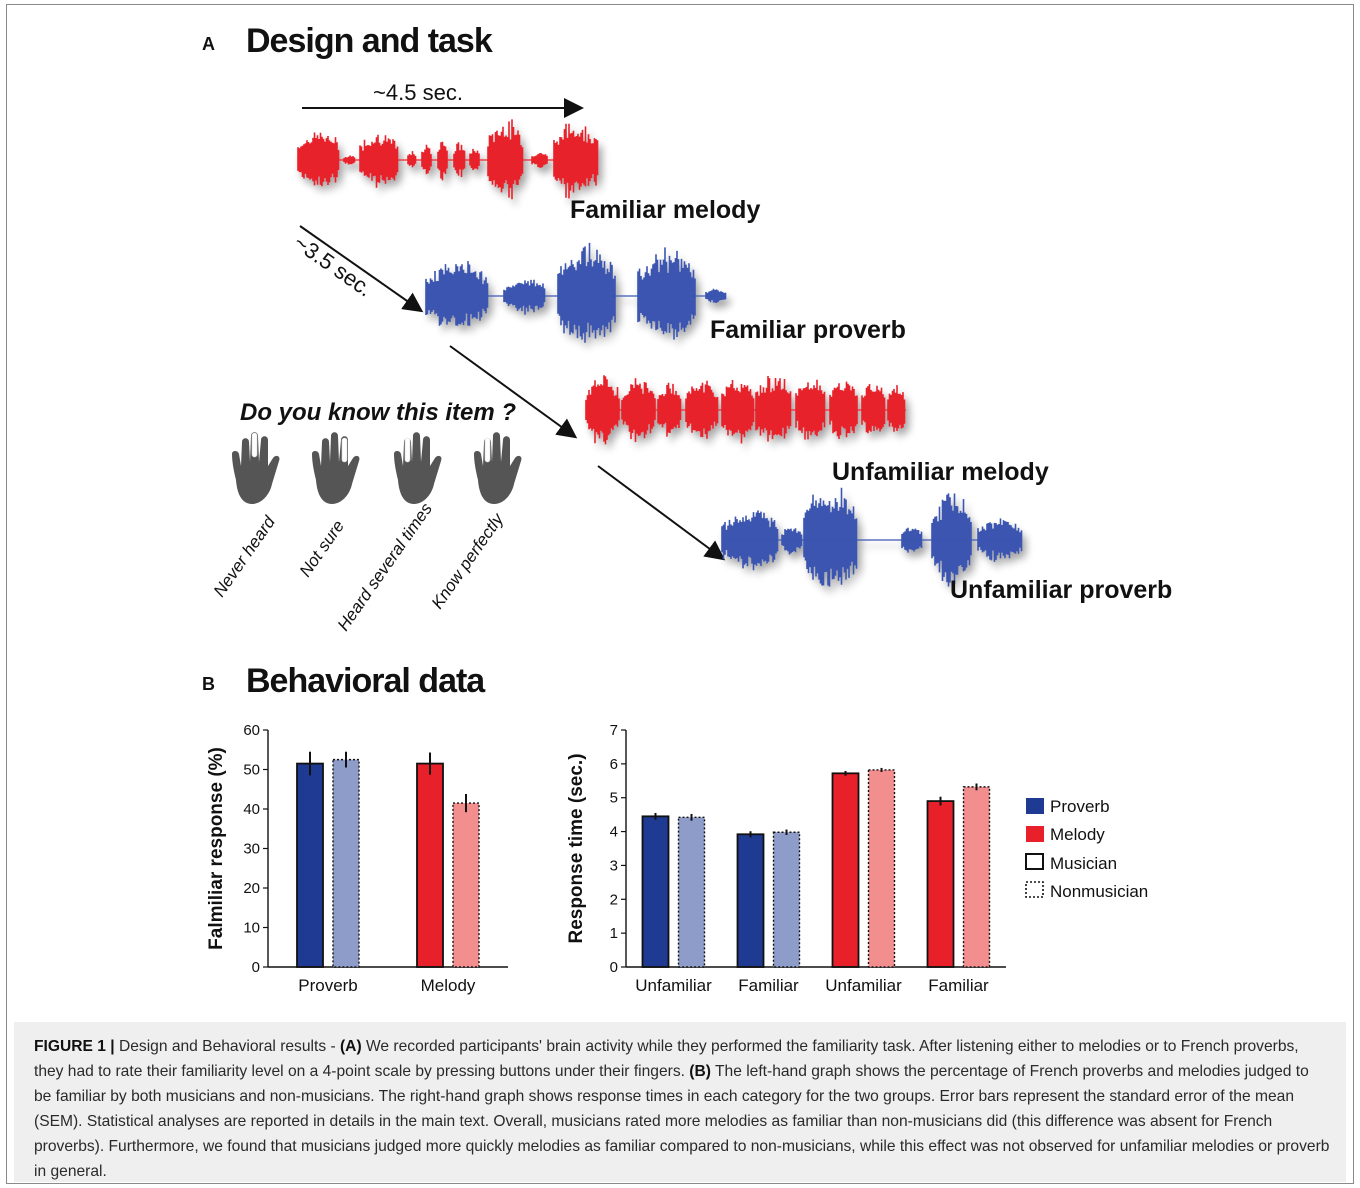 This screenshot has height=1188, width=1360. I want to click on unfamiliar-melody-waveform, so click(745, 410).